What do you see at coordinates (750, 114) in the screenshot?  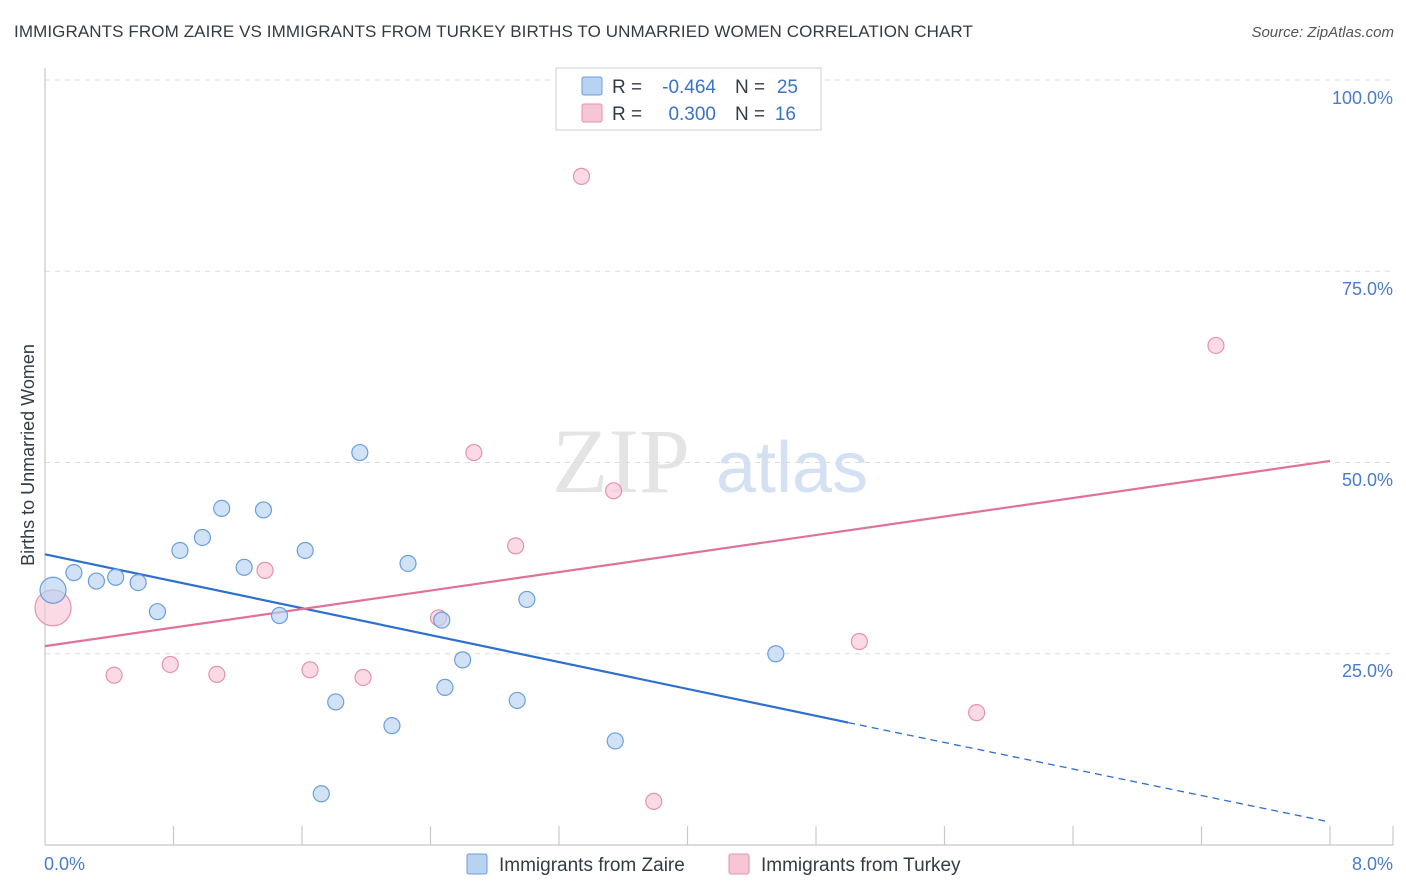 I see `legend-turkey-n-label: N =` at bounding box center [750, 114].